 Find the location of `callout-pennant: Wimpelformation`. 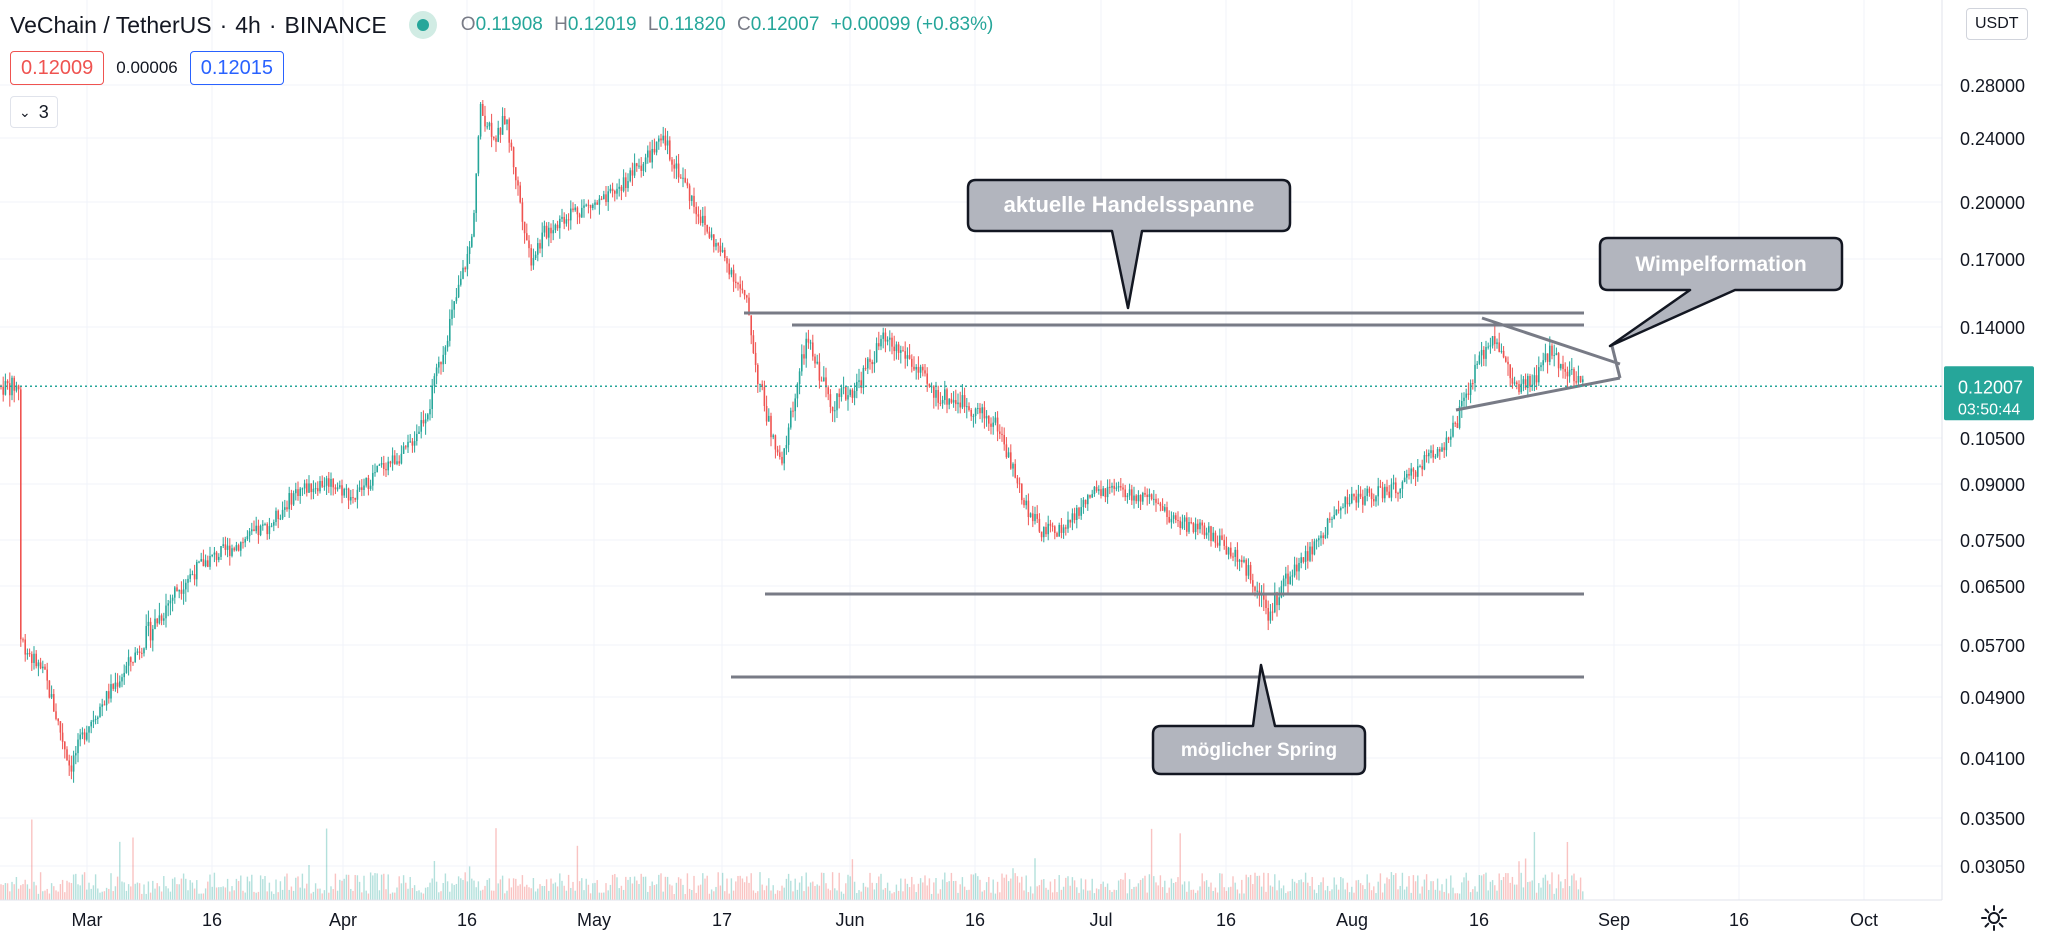

callout-pennant: Wimpelformation is located at coordinates (1721, 292).